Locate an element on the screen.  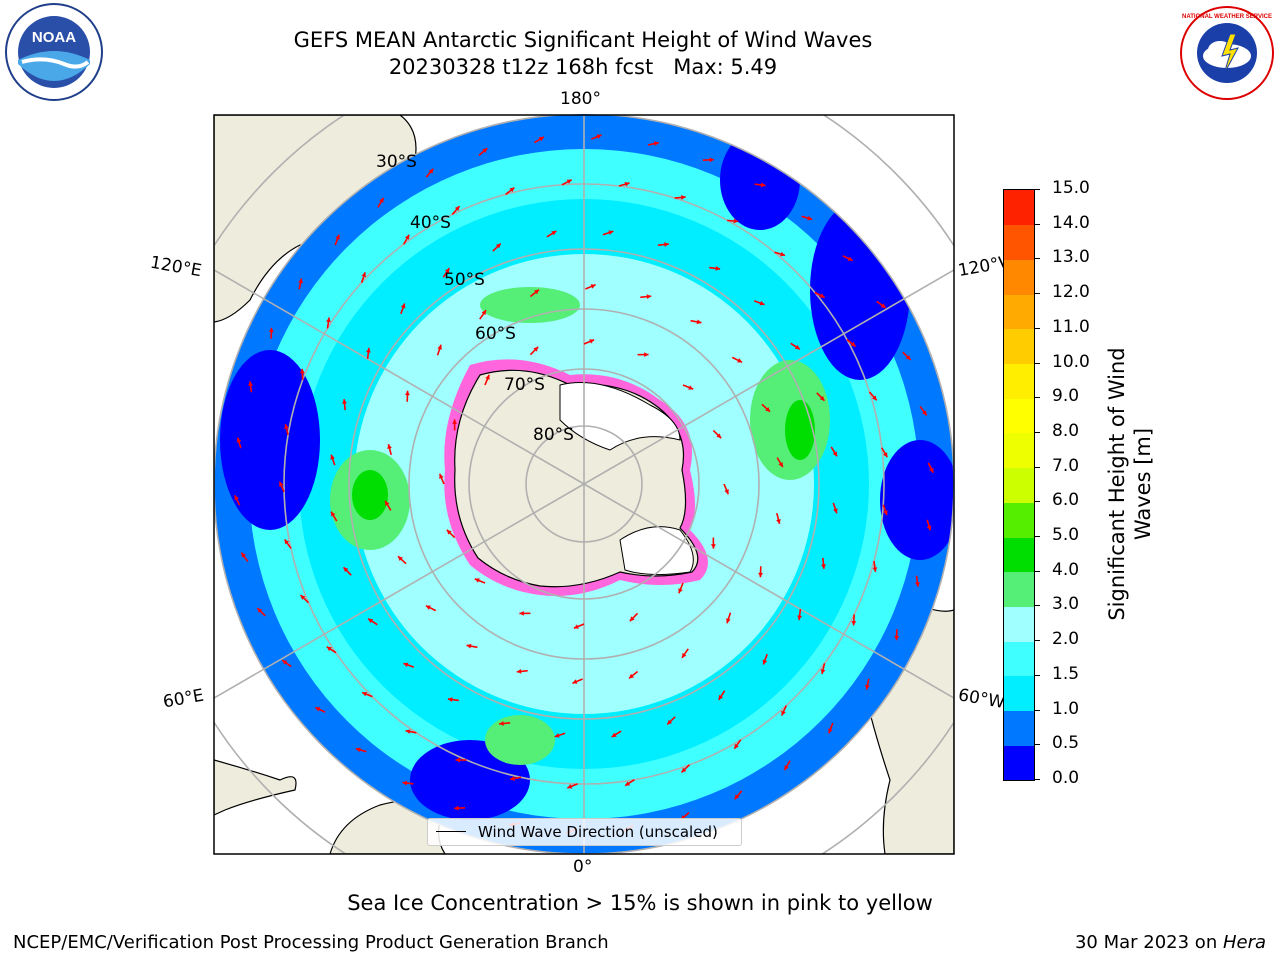
colorbar-tick-label: 12.0 is located at coordinates (1071, 292).